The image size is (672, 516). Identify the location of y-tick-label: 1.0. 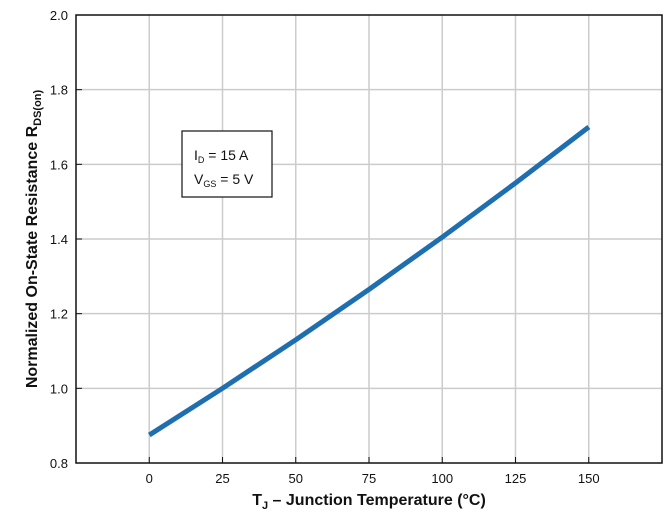
(59, 388).